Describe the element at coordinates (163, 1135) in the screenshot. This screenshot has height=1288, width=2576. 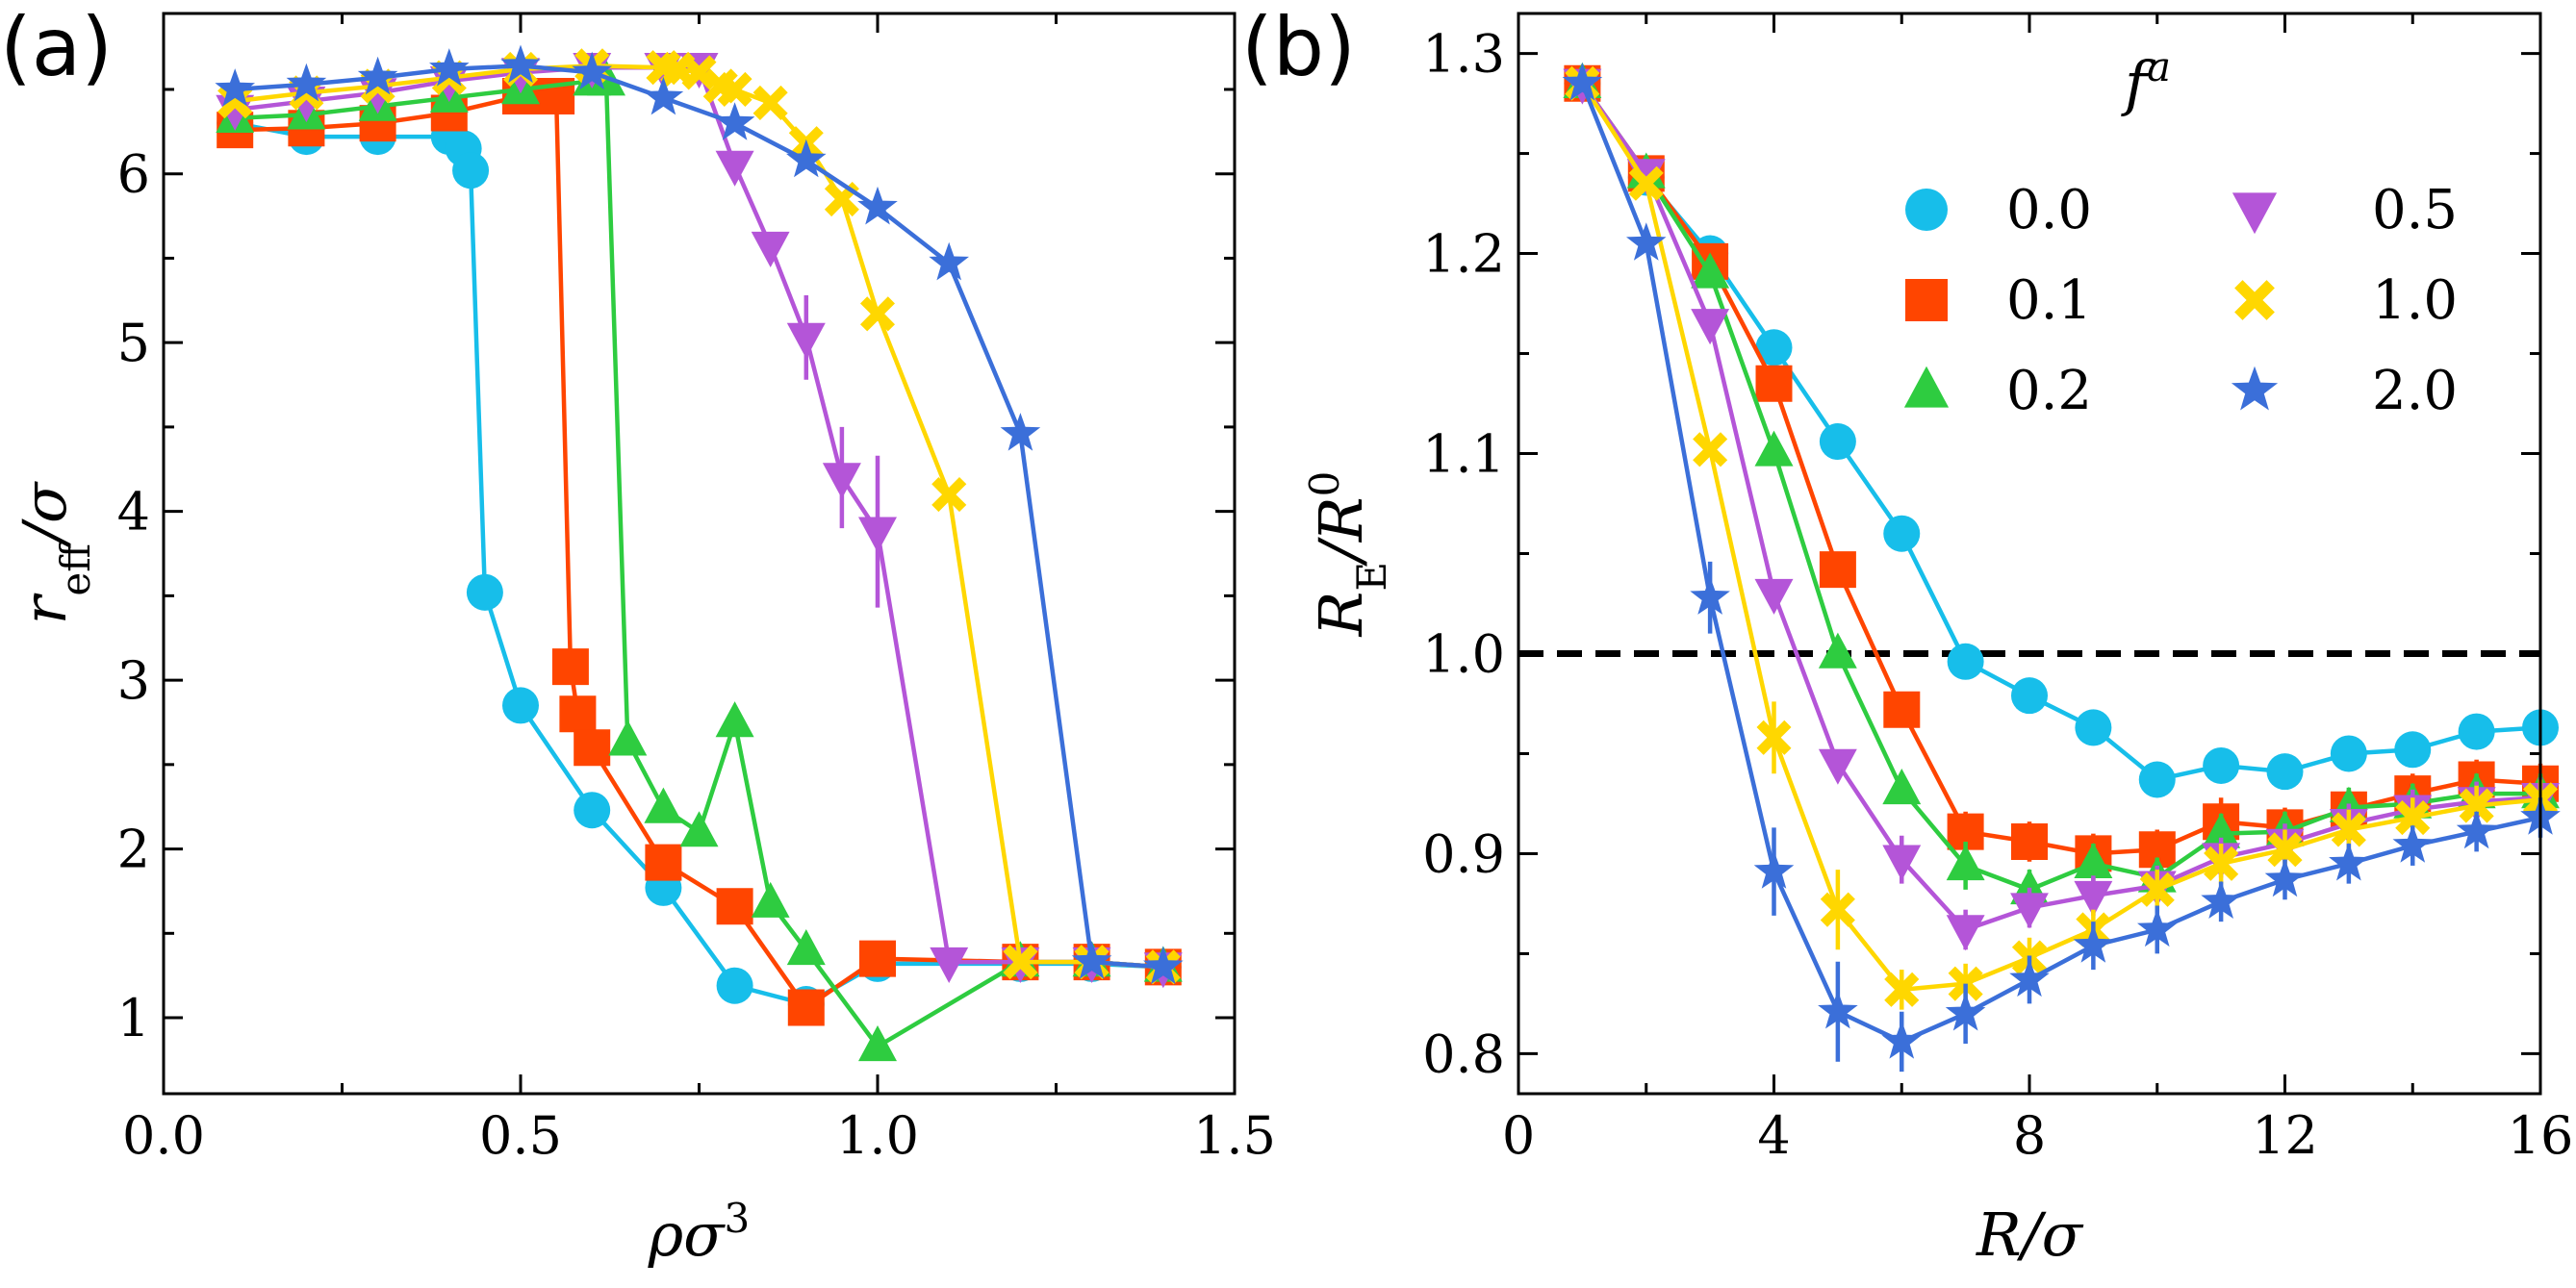
I see `x-tick-label: 0.0` at that location.